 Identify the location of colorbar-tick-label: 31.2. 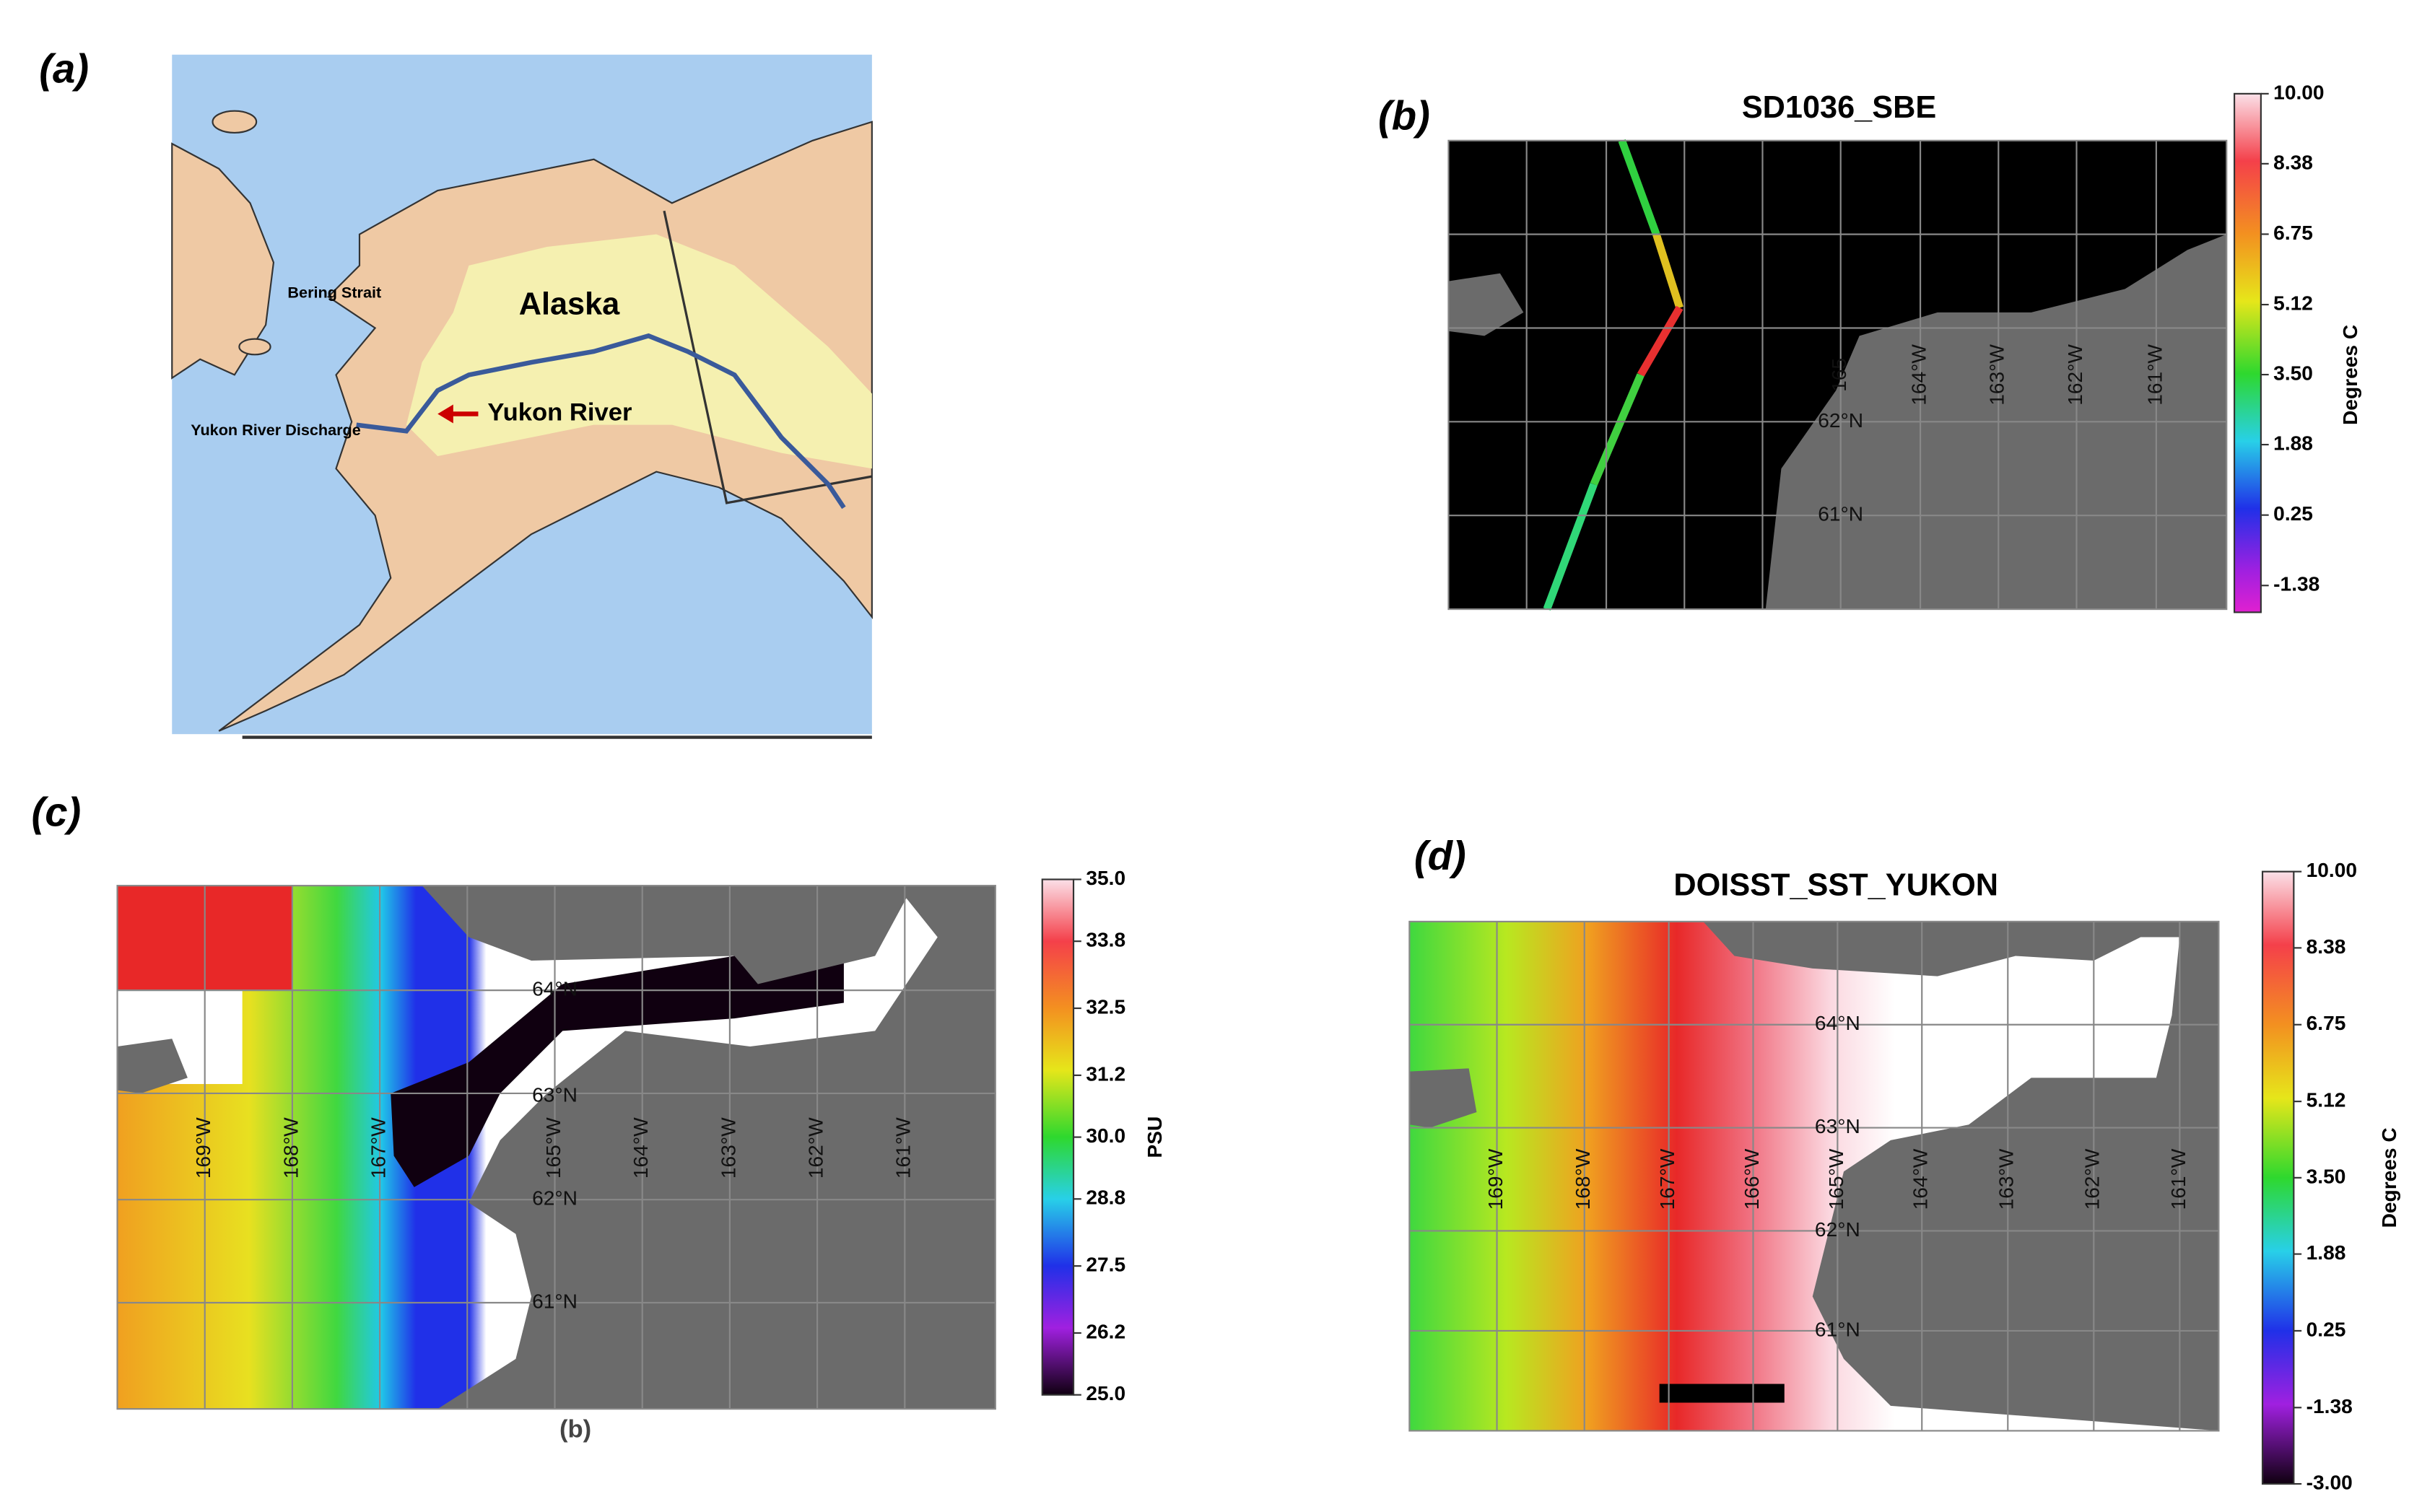
(1105, 1073).